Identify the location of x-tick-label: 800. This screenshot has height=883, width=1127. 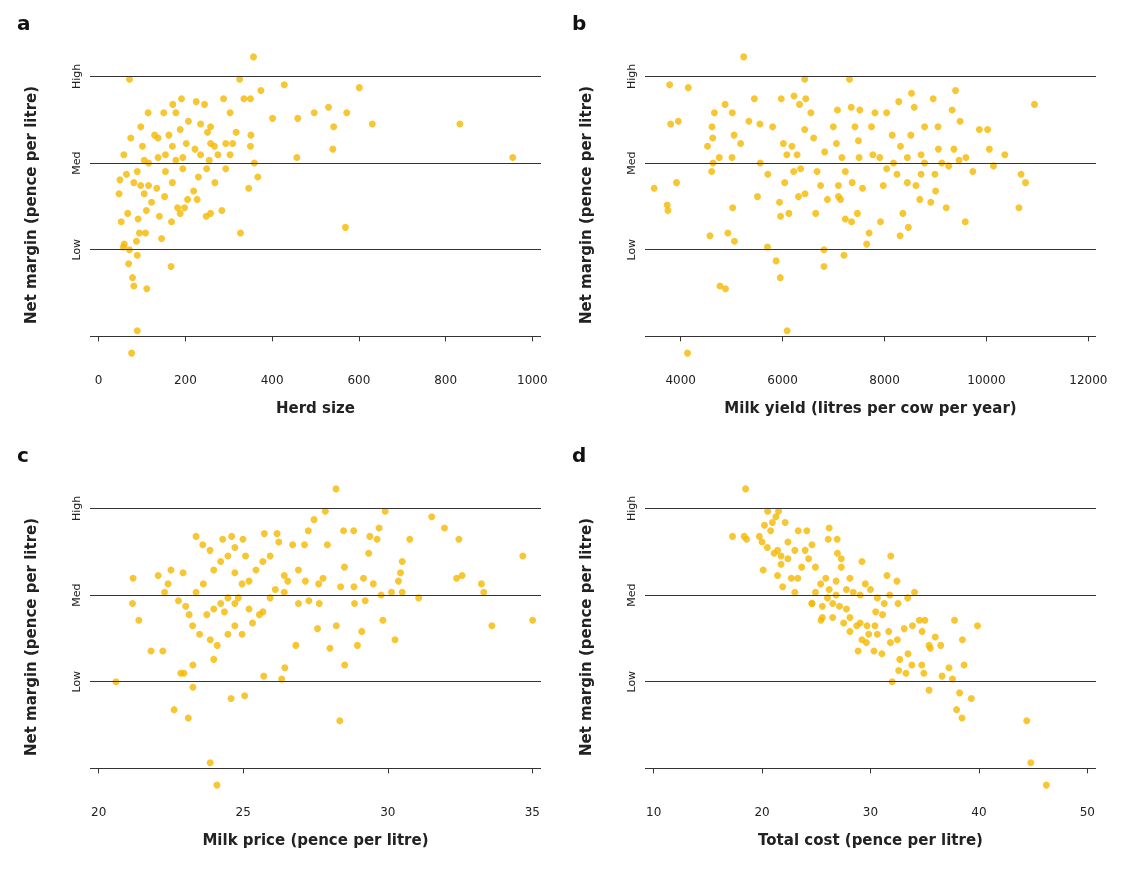
(446, 380).